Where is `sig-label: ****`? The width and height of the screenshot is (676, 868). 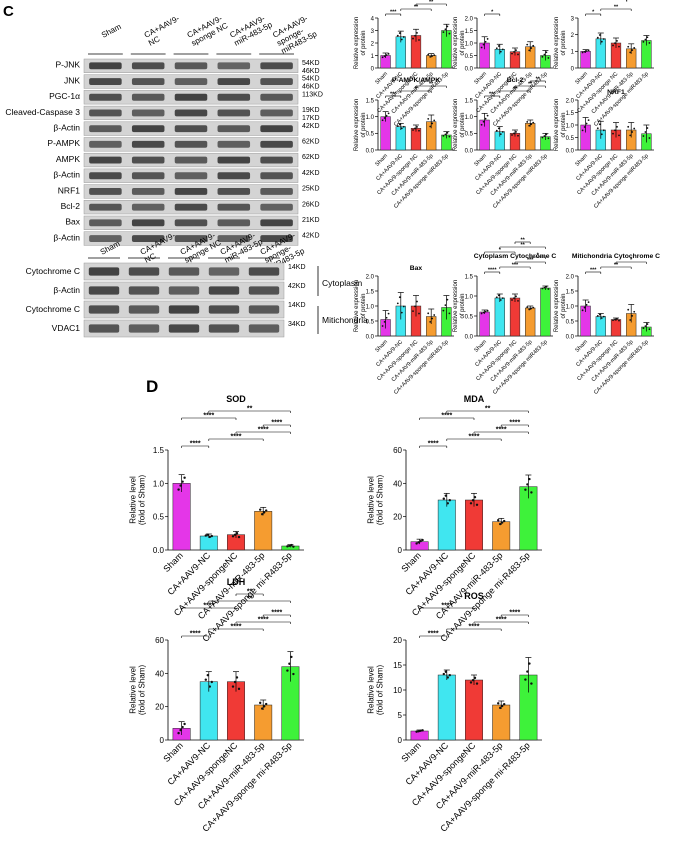 sig-label: **** is located at coordinates (446, 606).